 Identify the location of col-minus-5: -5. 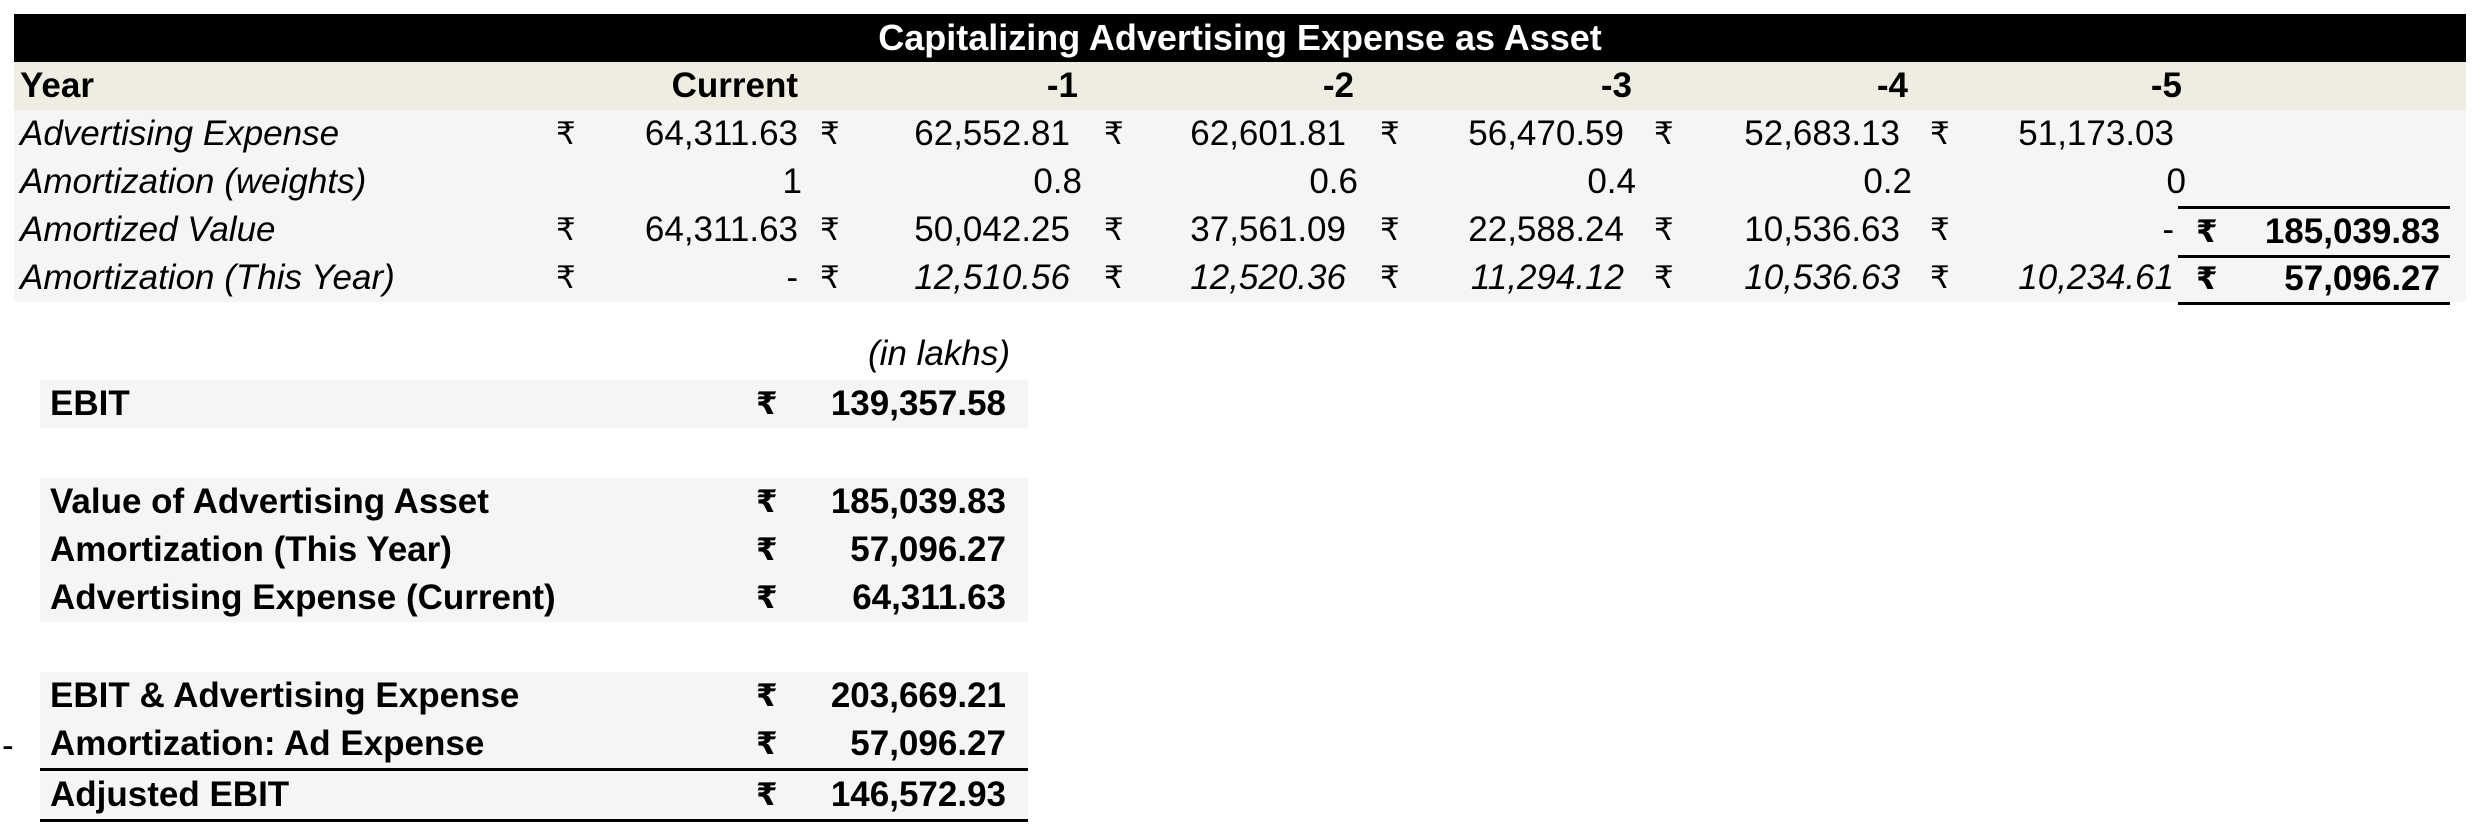
(2166, 85).